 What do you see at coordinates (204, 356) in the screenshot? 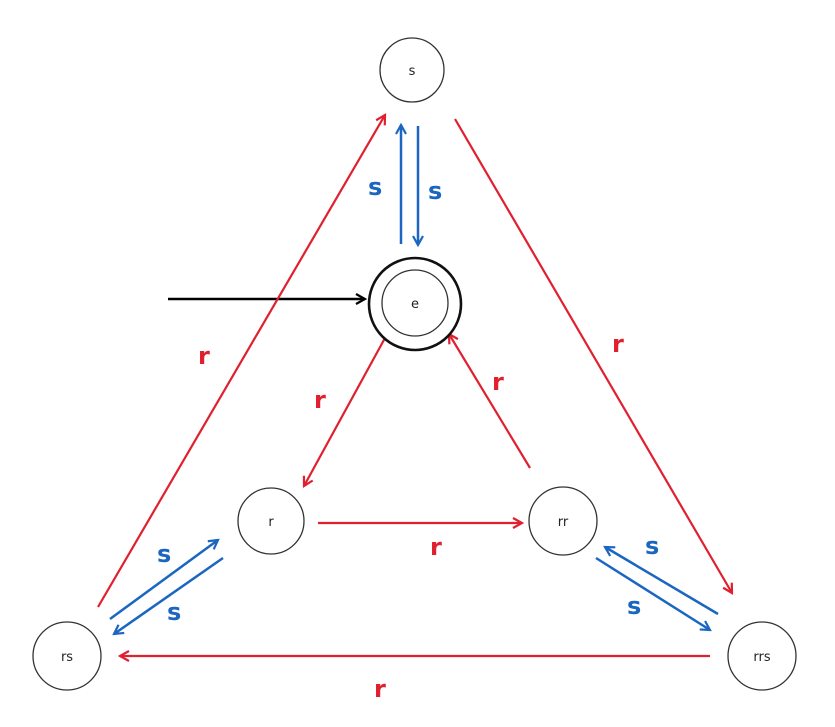
I see `edge-label-rs-to-s: r` at bounding box center [204, 356].